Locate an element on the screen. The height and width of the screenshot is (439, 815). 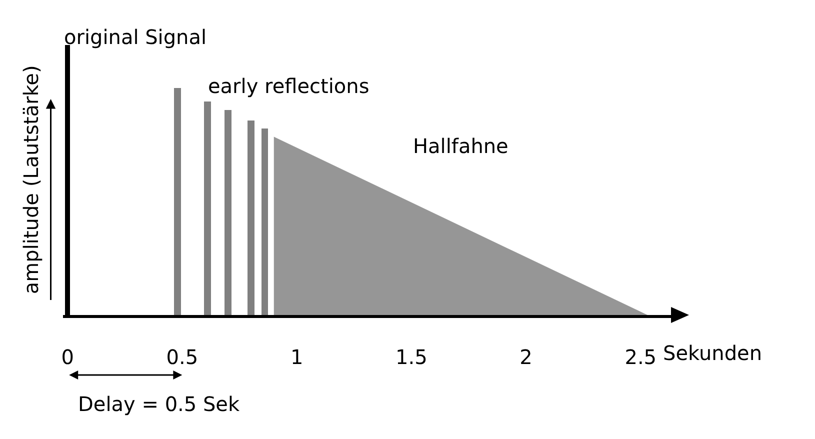
x-tick-label: 1 is located at coordinates (297, 357).